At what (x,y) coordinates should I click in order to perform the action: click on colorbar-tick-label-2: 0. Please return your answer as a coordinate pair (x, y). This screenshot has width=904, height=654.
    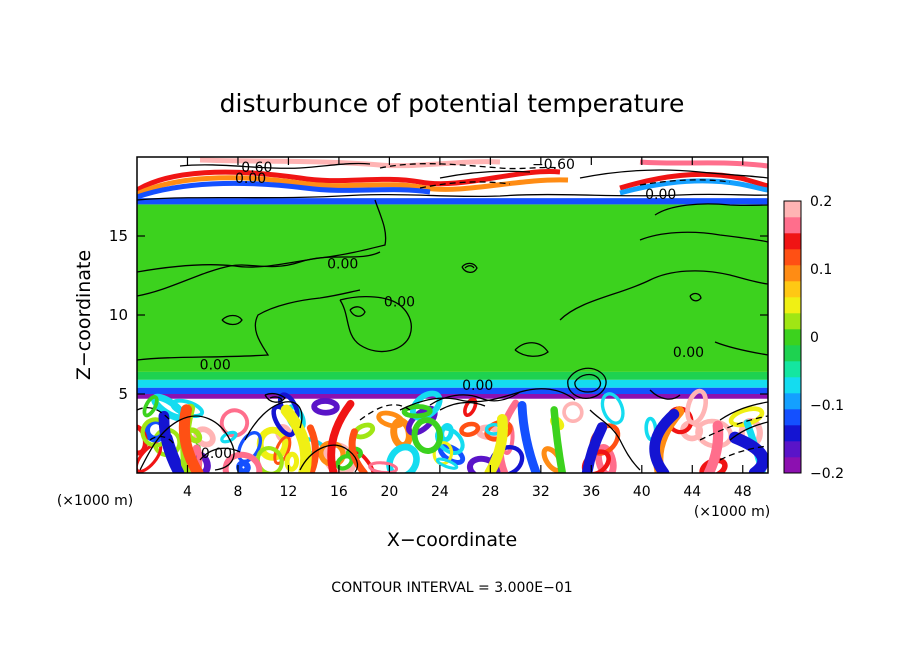
    Looking at the image, I should click on (814, 338).